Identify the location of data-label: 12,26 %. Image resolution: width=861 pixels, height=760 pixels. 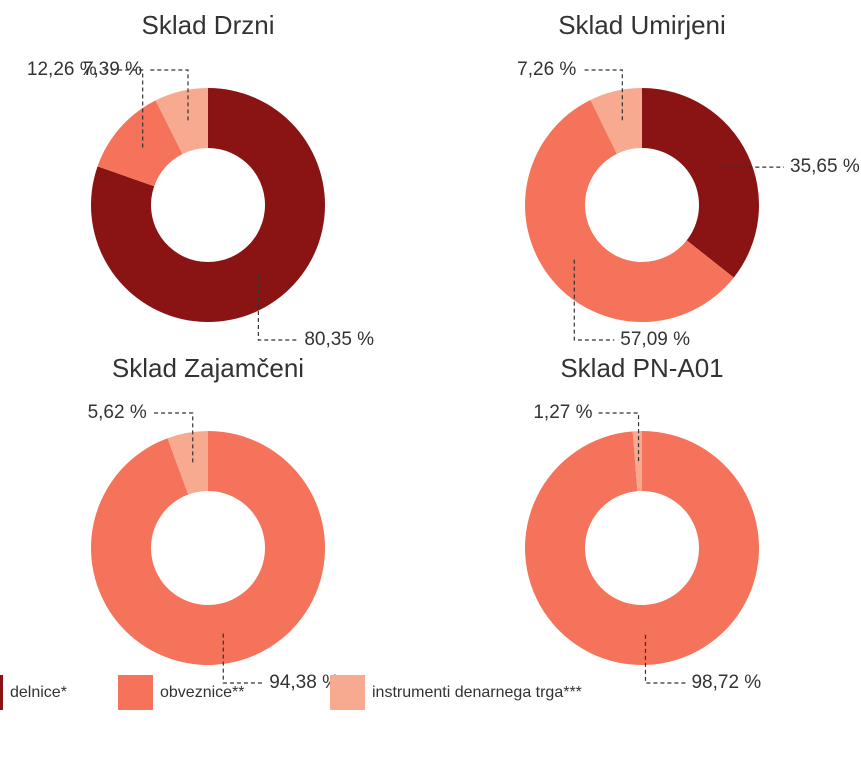
(62, 69).